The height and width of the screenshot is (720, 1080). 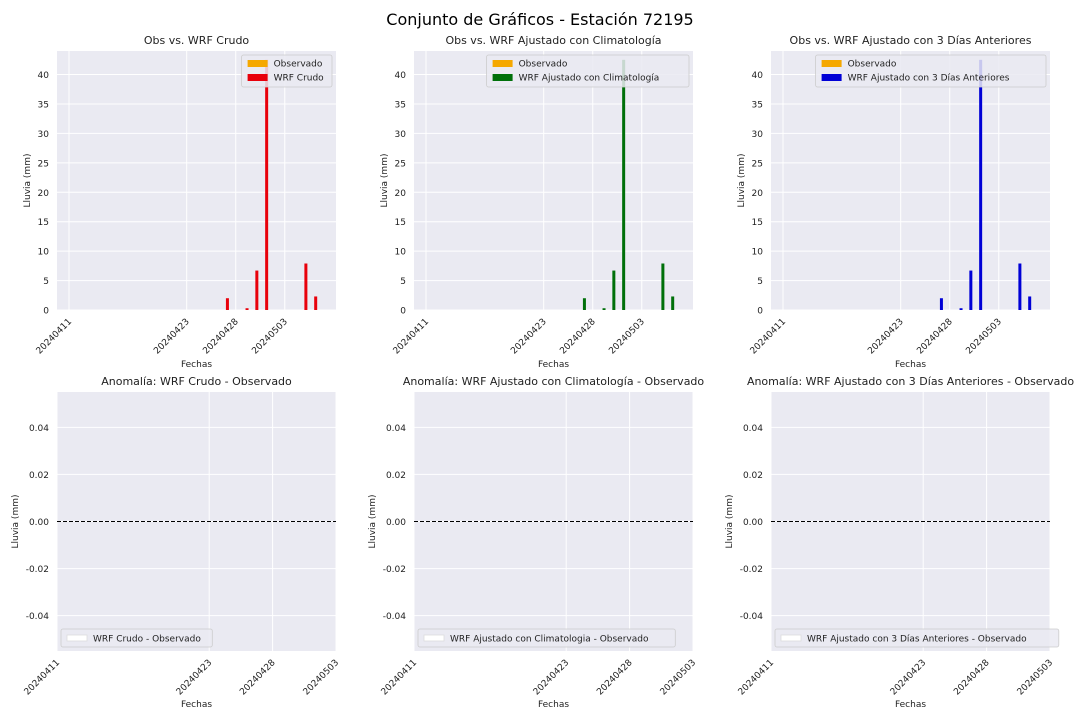 I want to click on legend: Observado WRF Ajustado con Climatología, so click(x=588, y=71).